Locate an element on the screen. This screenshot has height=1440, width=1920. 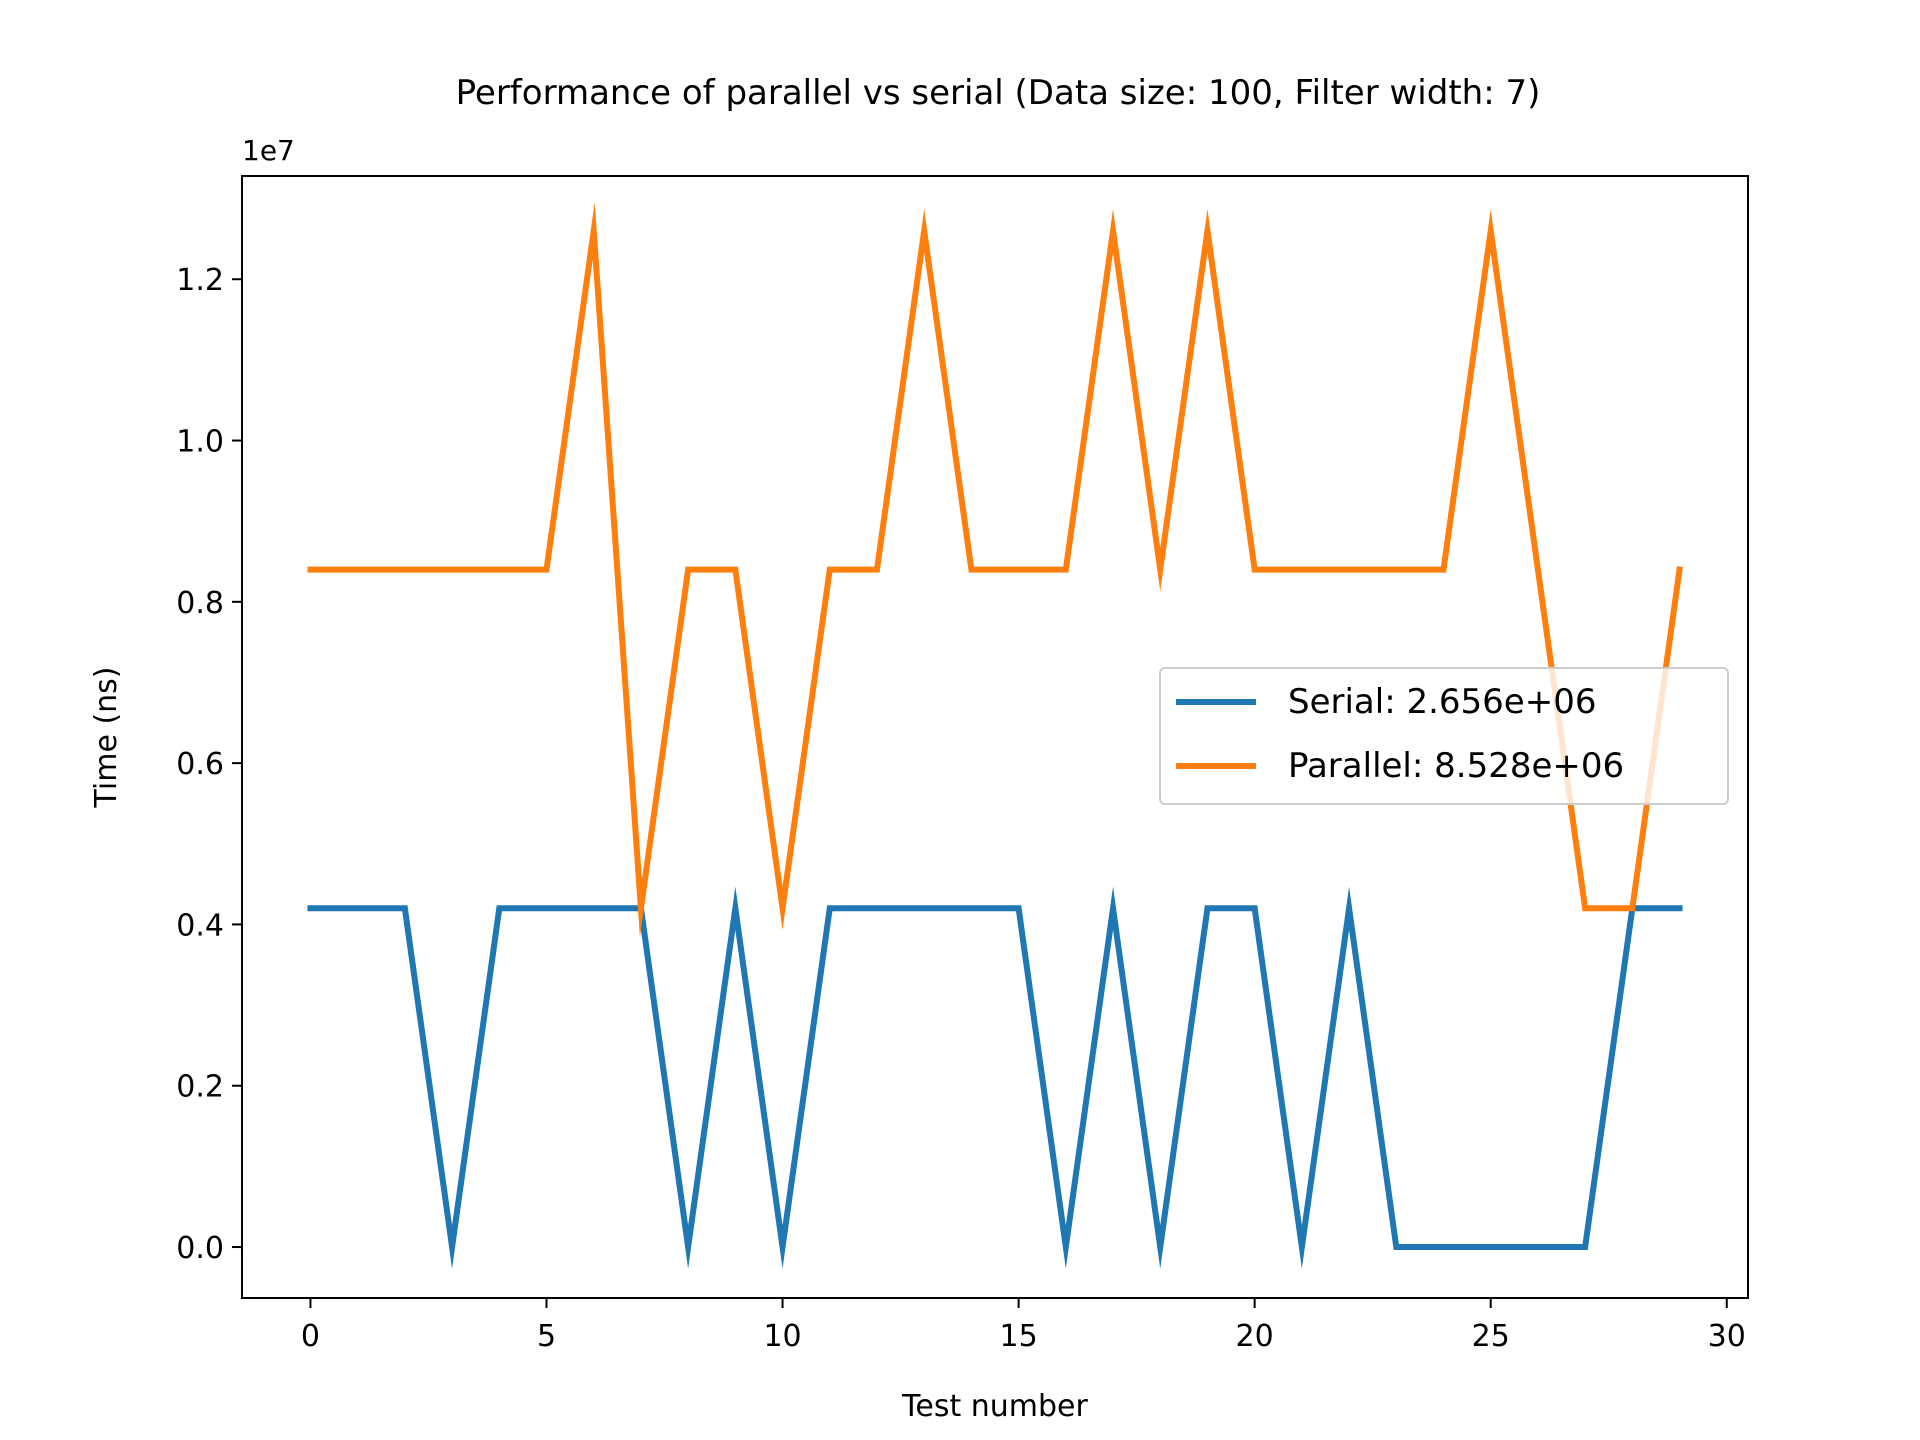
y-axis-ticks: 0.0 0.2 0.4 0.6 0.8 1.0 1.2 is located at coordinates (209, 764).